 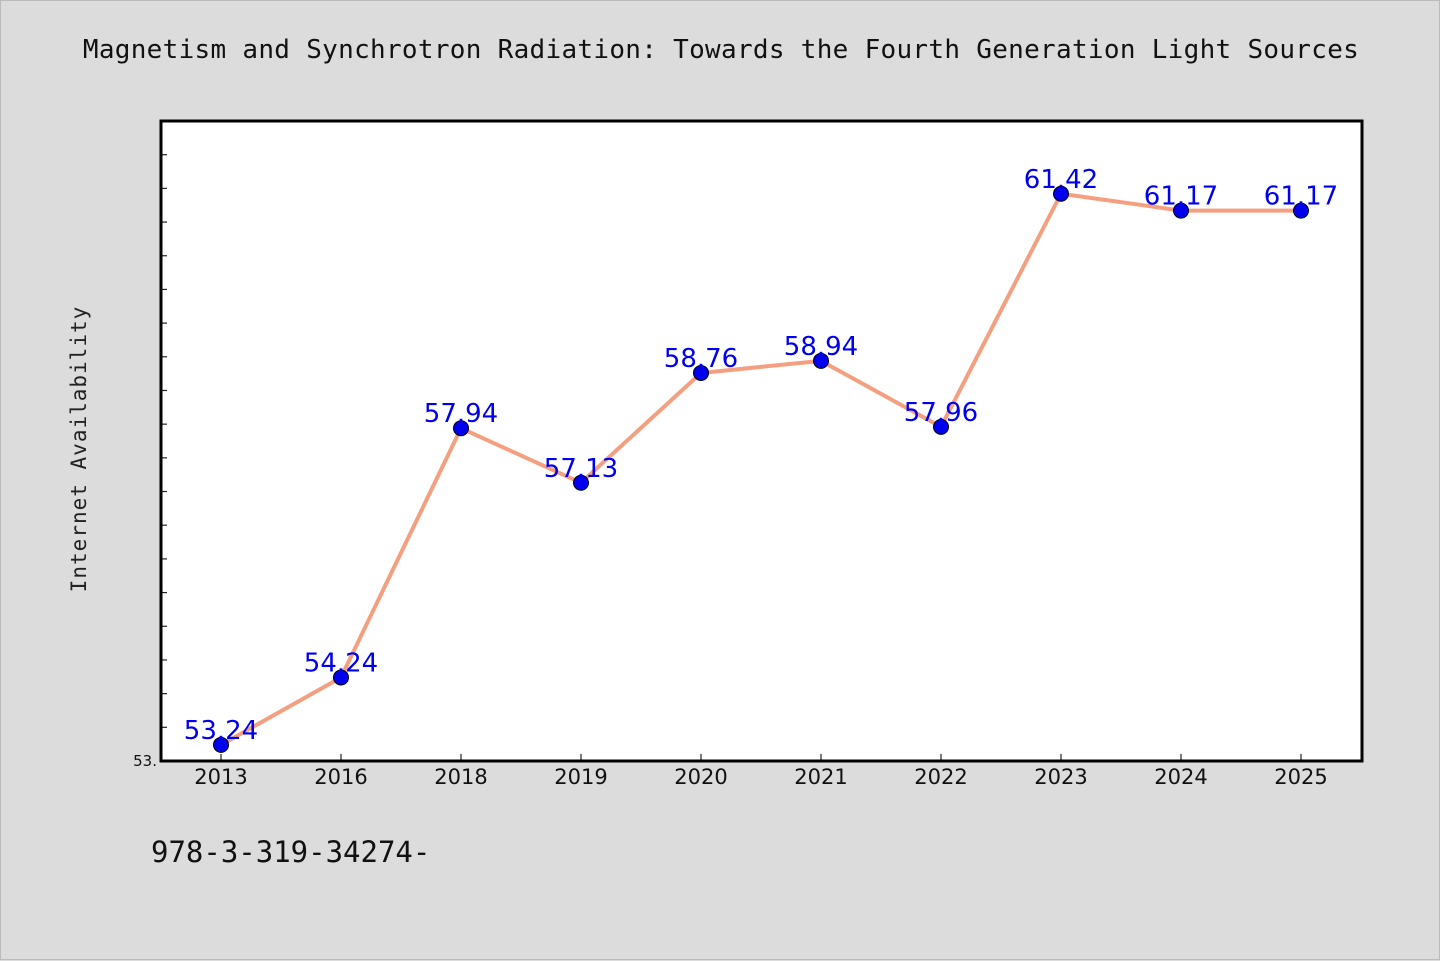 I want to click on footer-isbn-text: 978-3-319-34274-, so click(x=291, y=852).